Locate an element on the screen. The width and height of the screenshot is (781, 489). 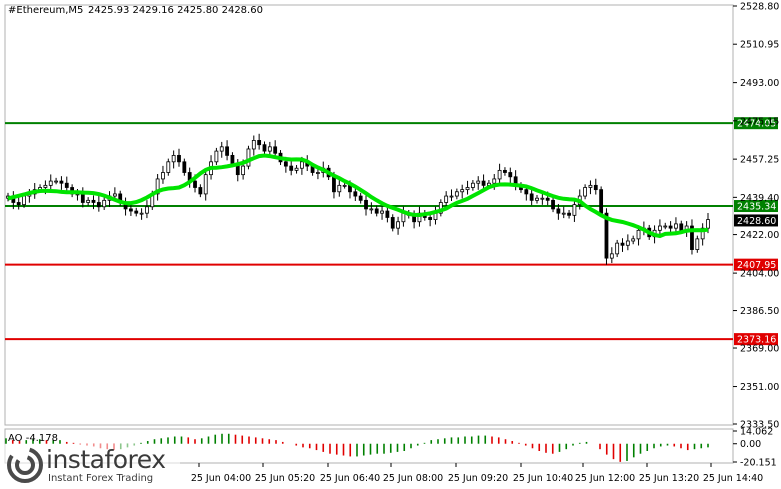
brand-name: instaforex is located at coordinates (106, 459).